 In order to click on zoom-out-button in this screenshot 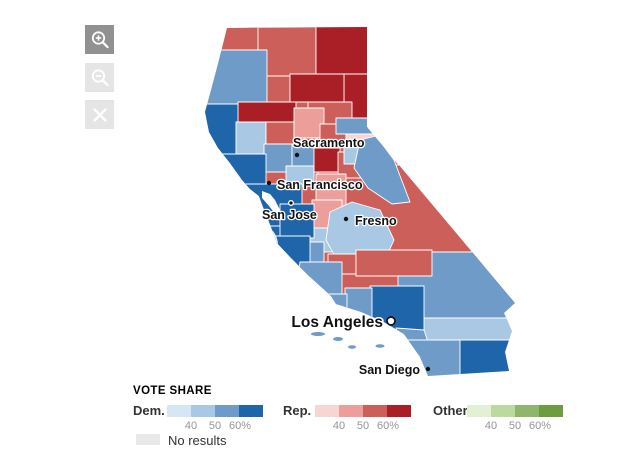, I will do `click(99, 77)`.